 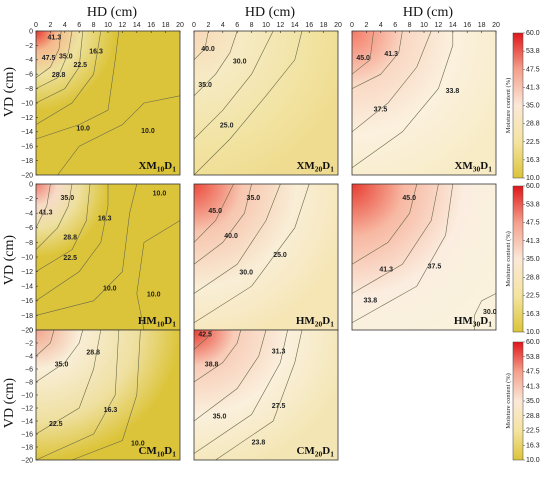 I want to click on panel-1: 0 2 4 6 8 10 12 14 16 18 20 40.0 35.0 30.0 25.0 XM20D1, so click(x=267, y=99).